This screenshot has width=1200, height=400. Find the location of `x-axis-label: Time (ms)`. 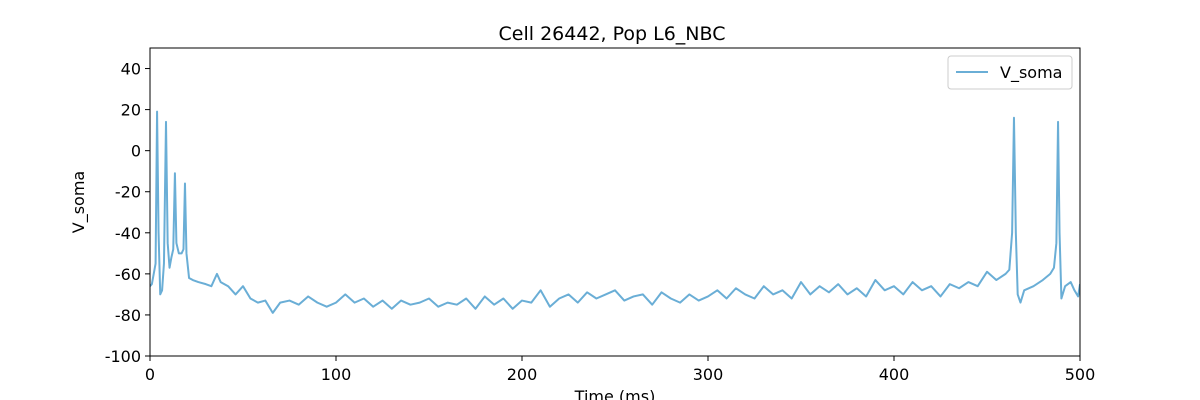

x-axis-label: Time (ms) is located at coordinates (615, 393).